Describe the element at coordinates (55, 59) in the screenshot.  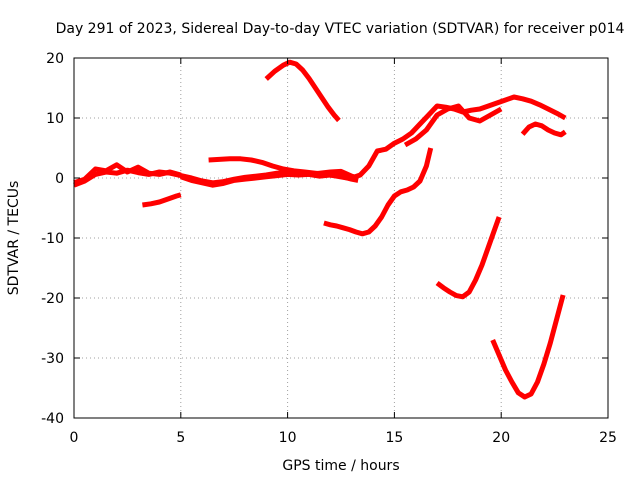
I see `y-tick-label: 20` at that location.